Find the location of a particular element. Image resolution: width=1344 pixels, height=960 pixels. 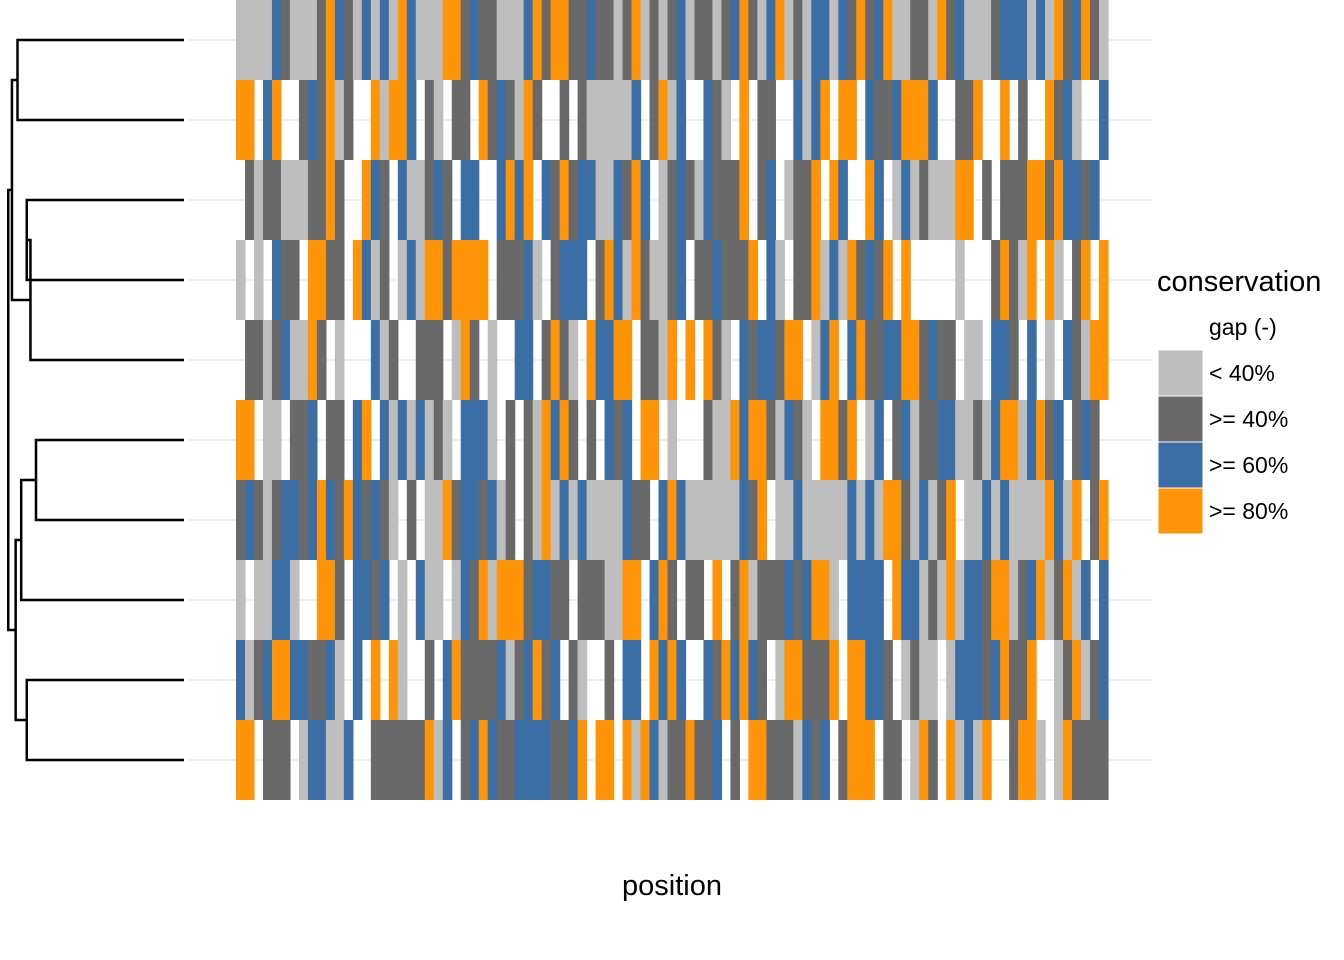

dendrogram-branch is located at coordinates (101, 540).